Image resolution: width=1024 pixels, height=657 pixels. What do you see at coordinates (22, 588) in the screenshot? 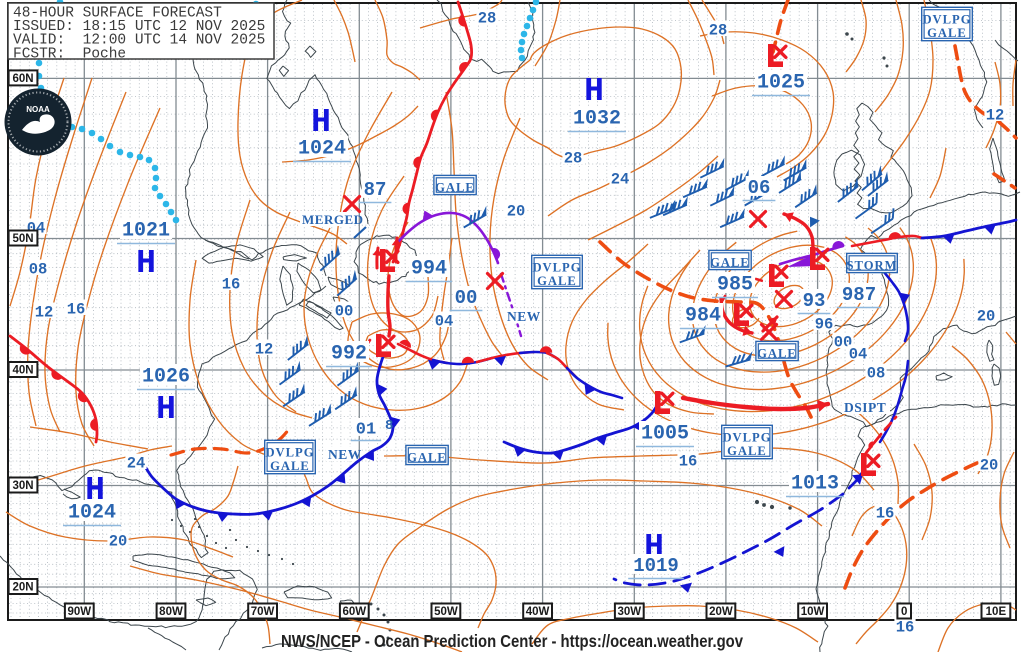
I see `svg-text: 20N` at bounding box center [22, 588].